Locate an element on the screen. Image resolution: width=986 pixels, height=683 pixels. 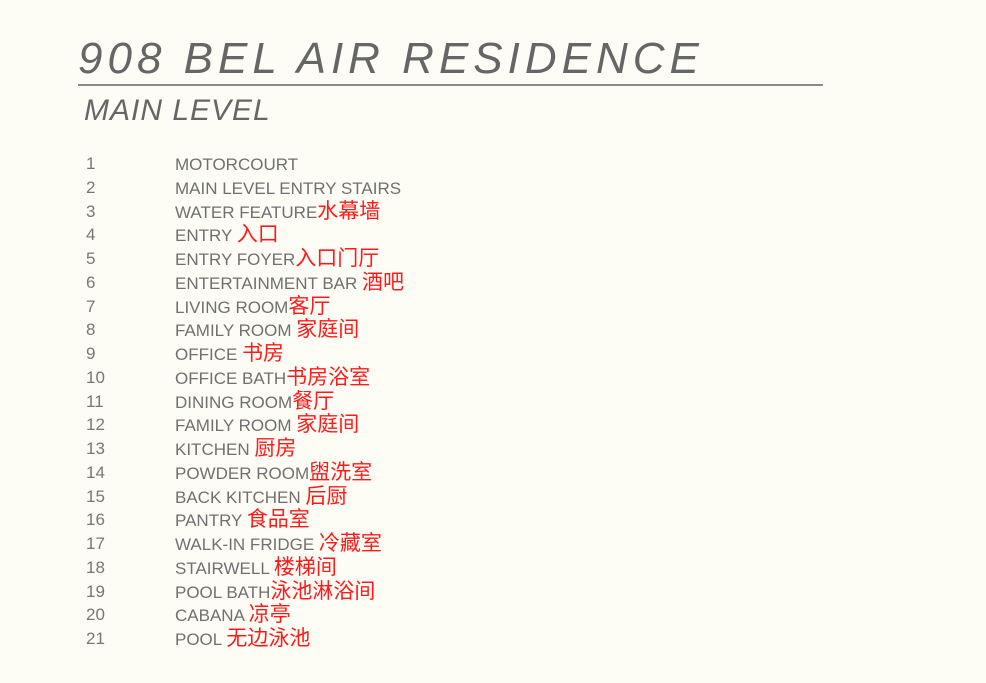
room-name: POWDER ROOM盥洗室 is located at coordinates (273, 473).